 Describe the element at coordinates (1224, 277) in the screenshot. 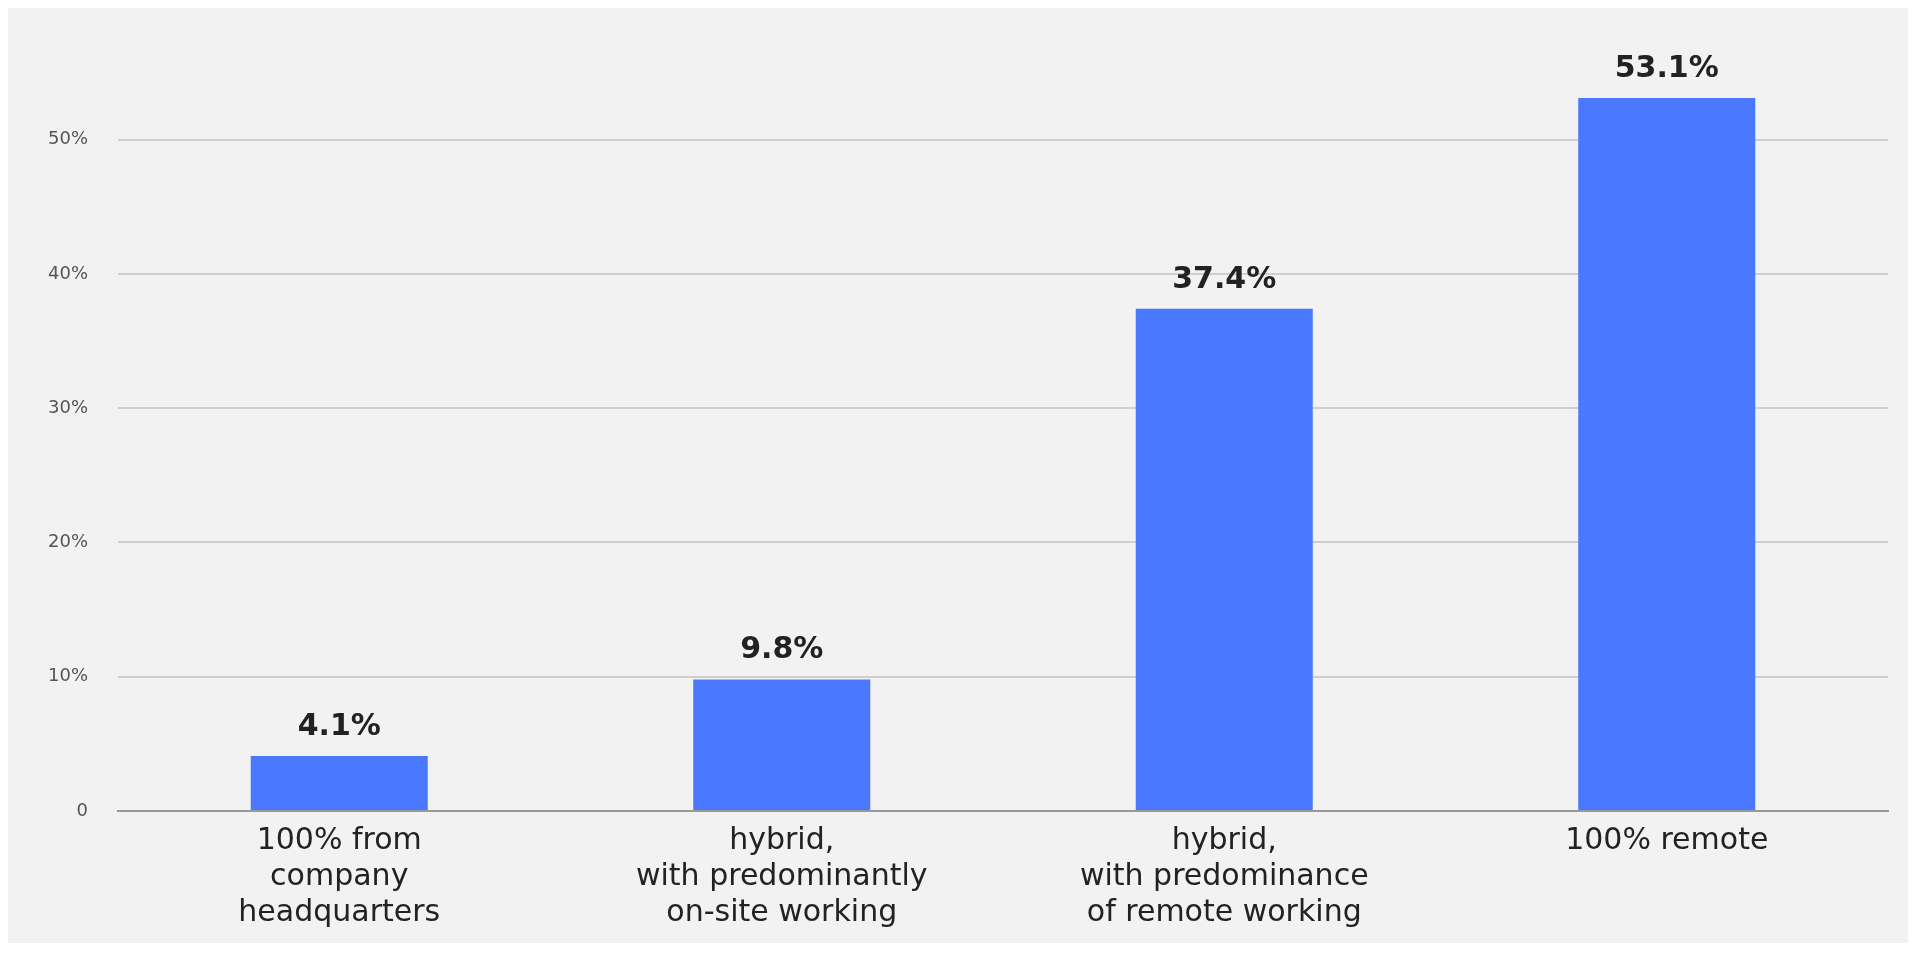

I see `data-label: 37.4%` at that location.